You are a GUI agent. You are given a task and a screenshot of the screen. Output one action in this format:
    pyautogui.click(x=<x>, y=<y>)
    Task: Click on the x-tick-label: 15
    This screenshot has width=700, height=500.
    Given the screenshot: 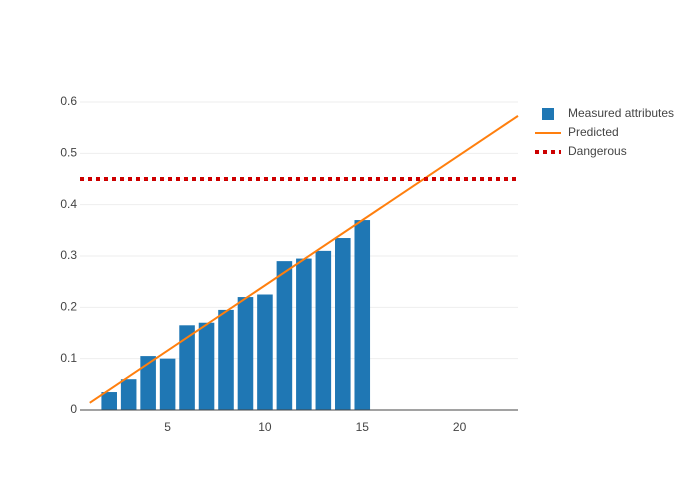 What is the action you would take?
    pyautogui.click(x=363, y=427)
    